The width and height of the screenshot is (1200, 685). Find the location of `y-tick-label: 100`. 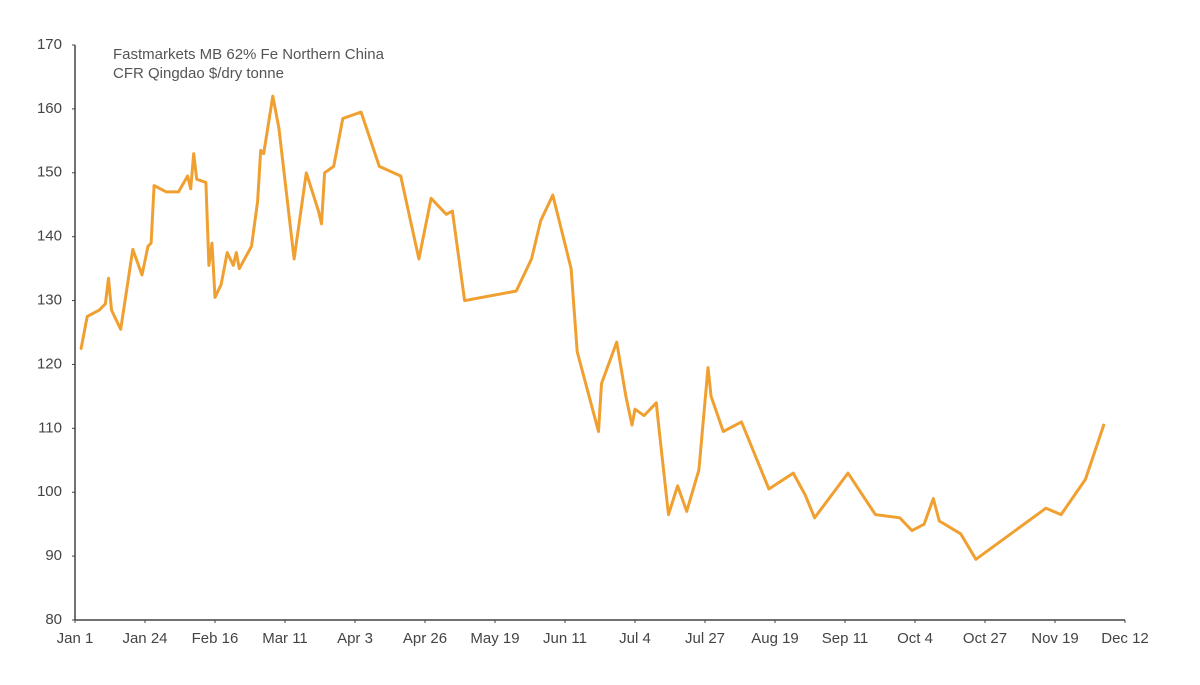

y-tick-label: 100 is located at coordinates (49, 491).